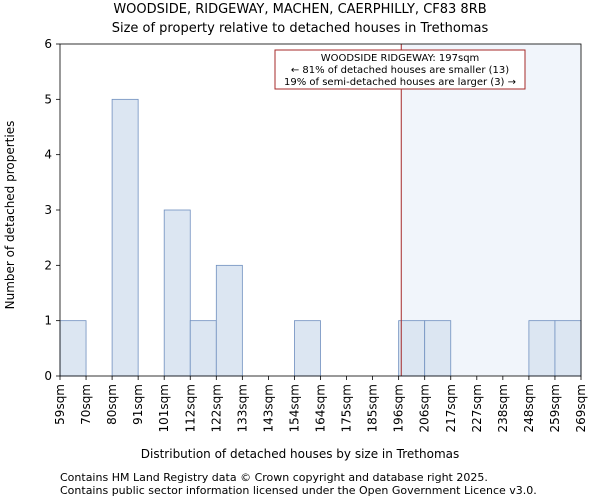  I want to click on bar-206sqm, so click(438, 348).